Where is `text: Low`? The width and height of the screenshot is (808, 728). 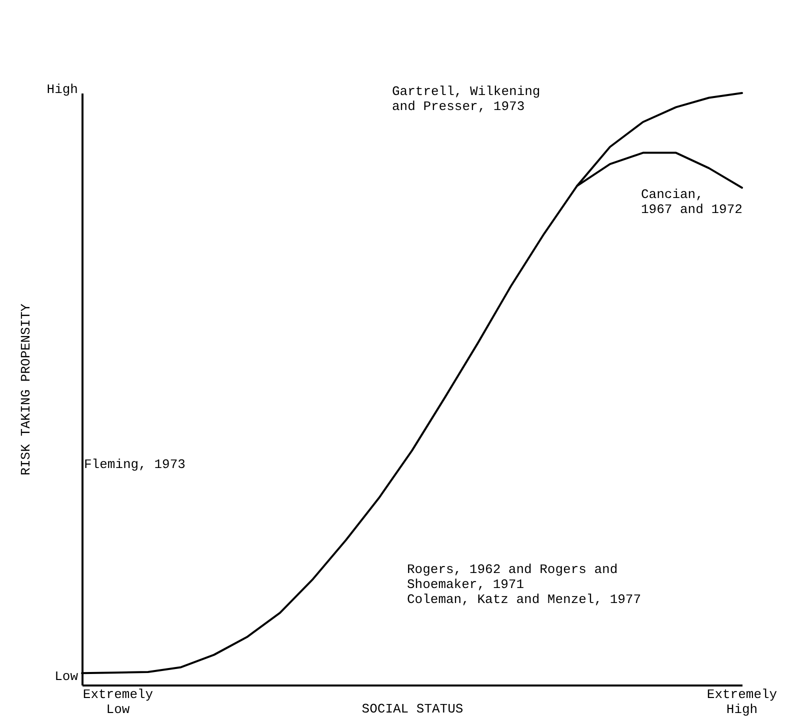 text: Low is located at coordinates (66, 676).